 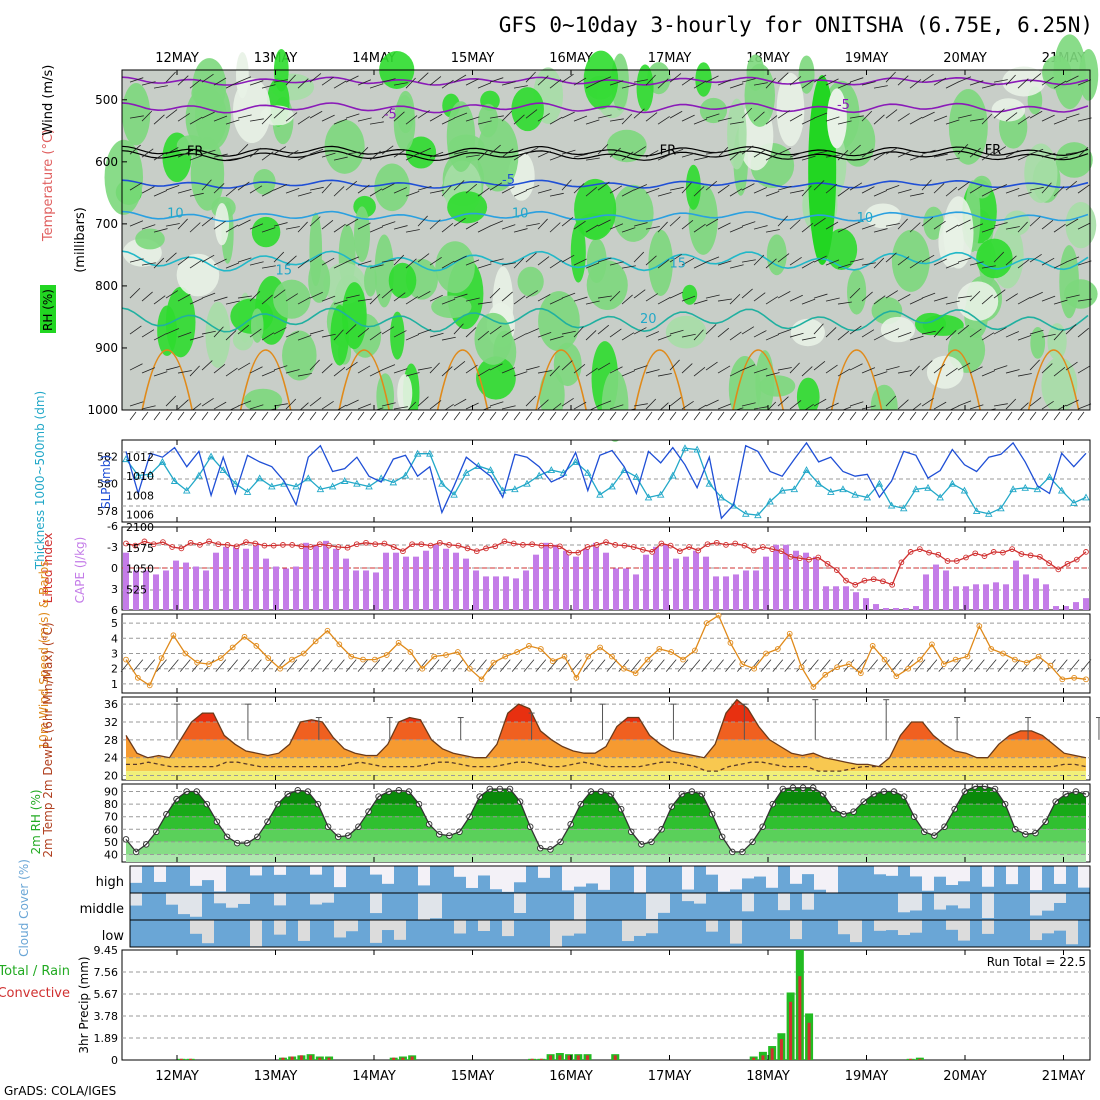 What do you see at coordinates (605, 108) in the screenshot?
I see `isotherm-minus5` at bounding box center [605, 108].